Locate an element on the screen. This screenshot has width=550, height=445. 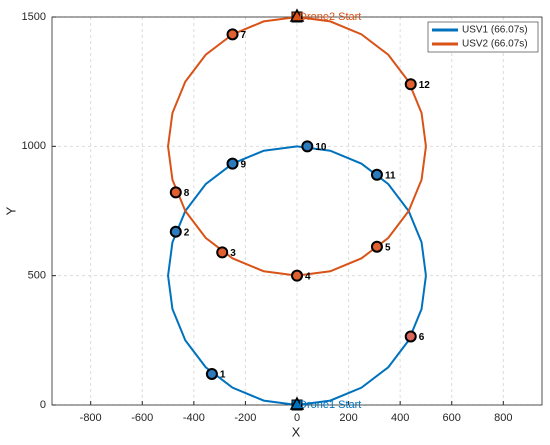
waypoint-label: 6 is located at coordinates (422, 337).